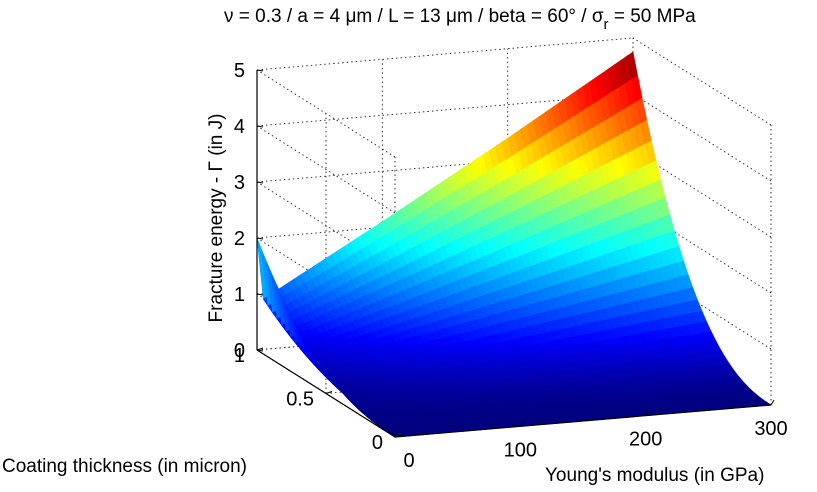  I want to click on chart-title-suffix: = 50 MPa, so click(653, 16).